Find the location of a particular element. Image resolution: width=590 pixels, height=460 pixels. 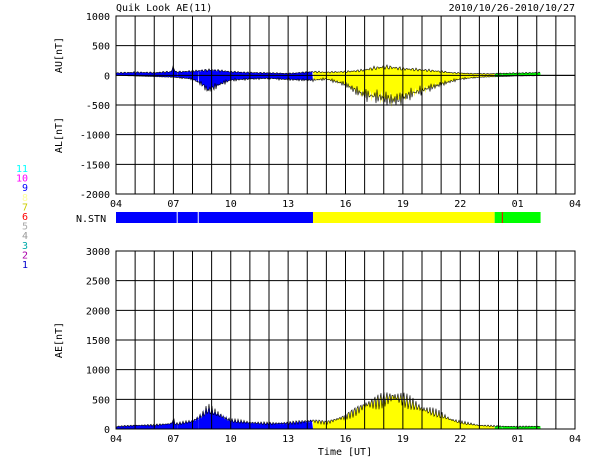

au-al-x-tick-labels: 04 07 10 13 16 19 22 01 04 is located at coordinates (345, 204).